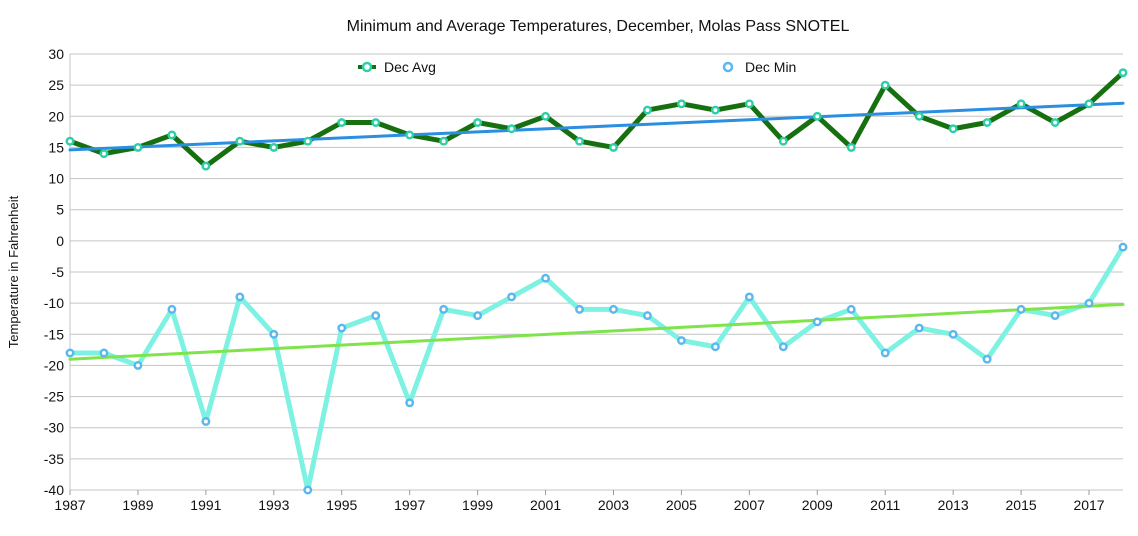 The width and height of the screenshot is (1138, 536). What do you see at coordinates (54, 303) in the screenshot?
I see `y-tick-label: -10` at bounding box center [54, 303].